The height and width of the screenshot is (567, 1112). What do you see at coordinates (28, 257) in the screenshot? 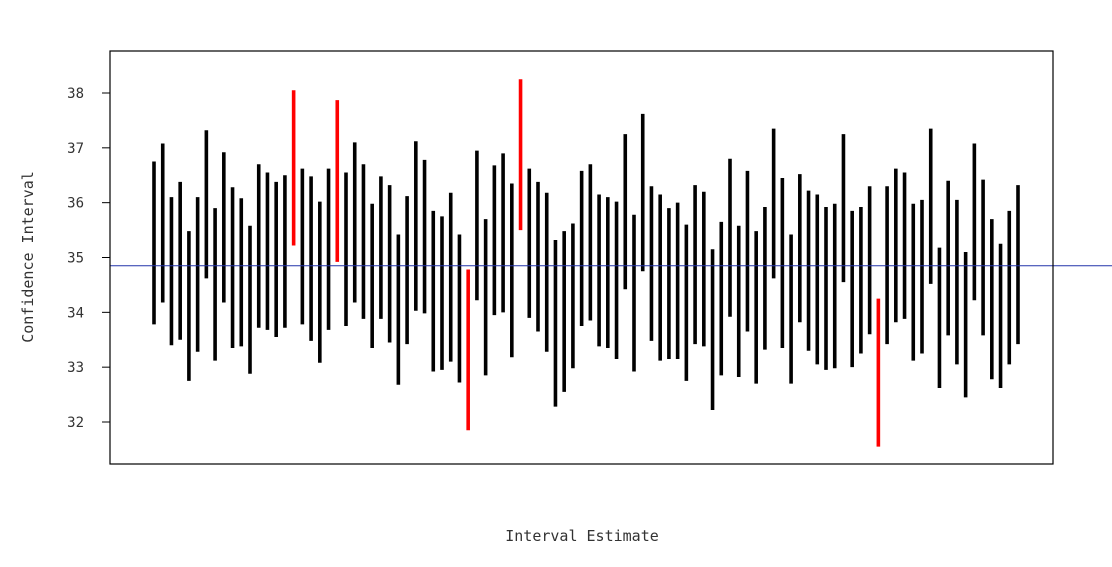
I see `y-axis-label: Confidence Interval` at bounding box center [28, 257].